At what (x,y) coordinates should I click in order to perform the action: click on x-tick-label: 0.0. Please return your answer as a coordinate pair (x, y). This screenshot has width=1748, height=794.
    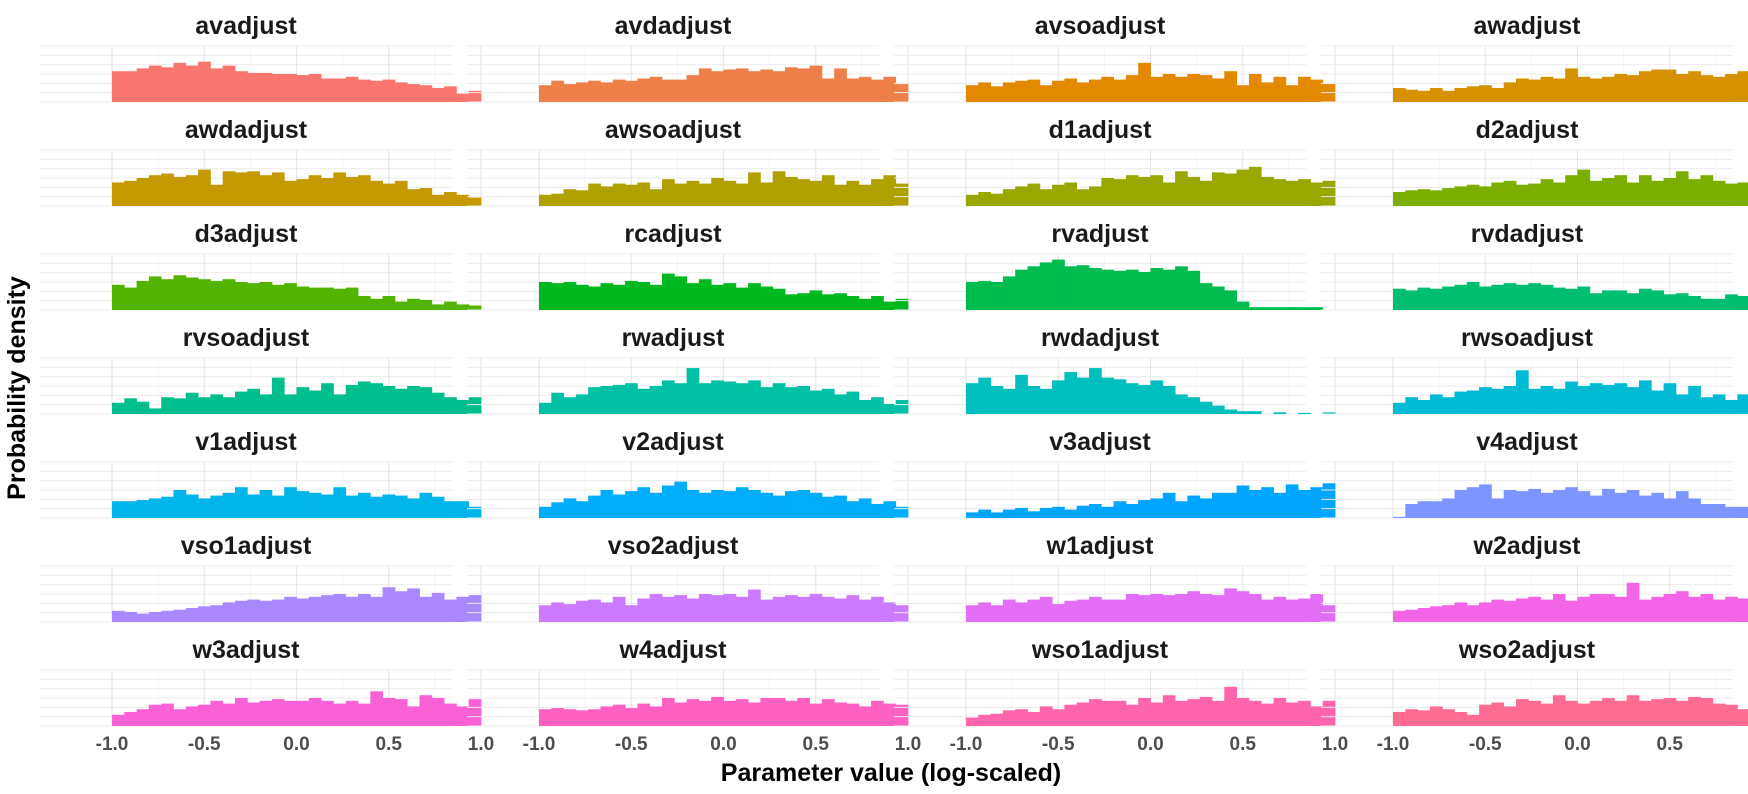
    Looking at the image, I should click on (723, 744).